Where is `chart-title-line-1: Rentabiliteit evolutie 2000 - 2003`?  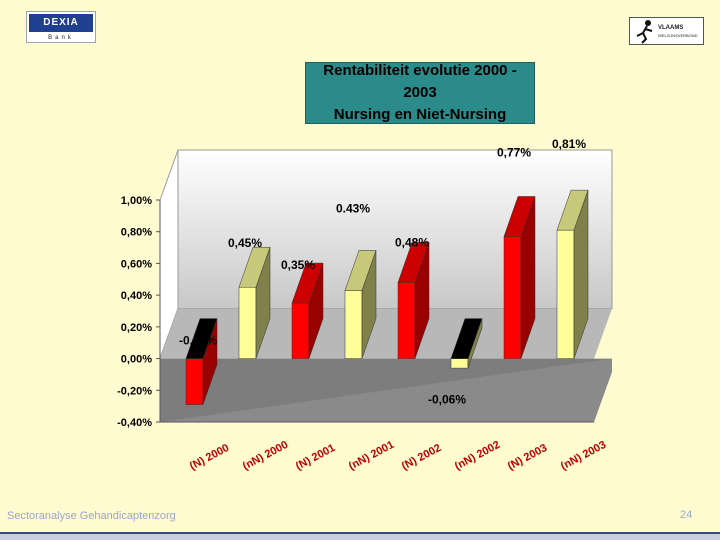
chart-title-line-1: Rentabiliteit evolutie 2000 - 2003 is located at coordinates (420, 81).